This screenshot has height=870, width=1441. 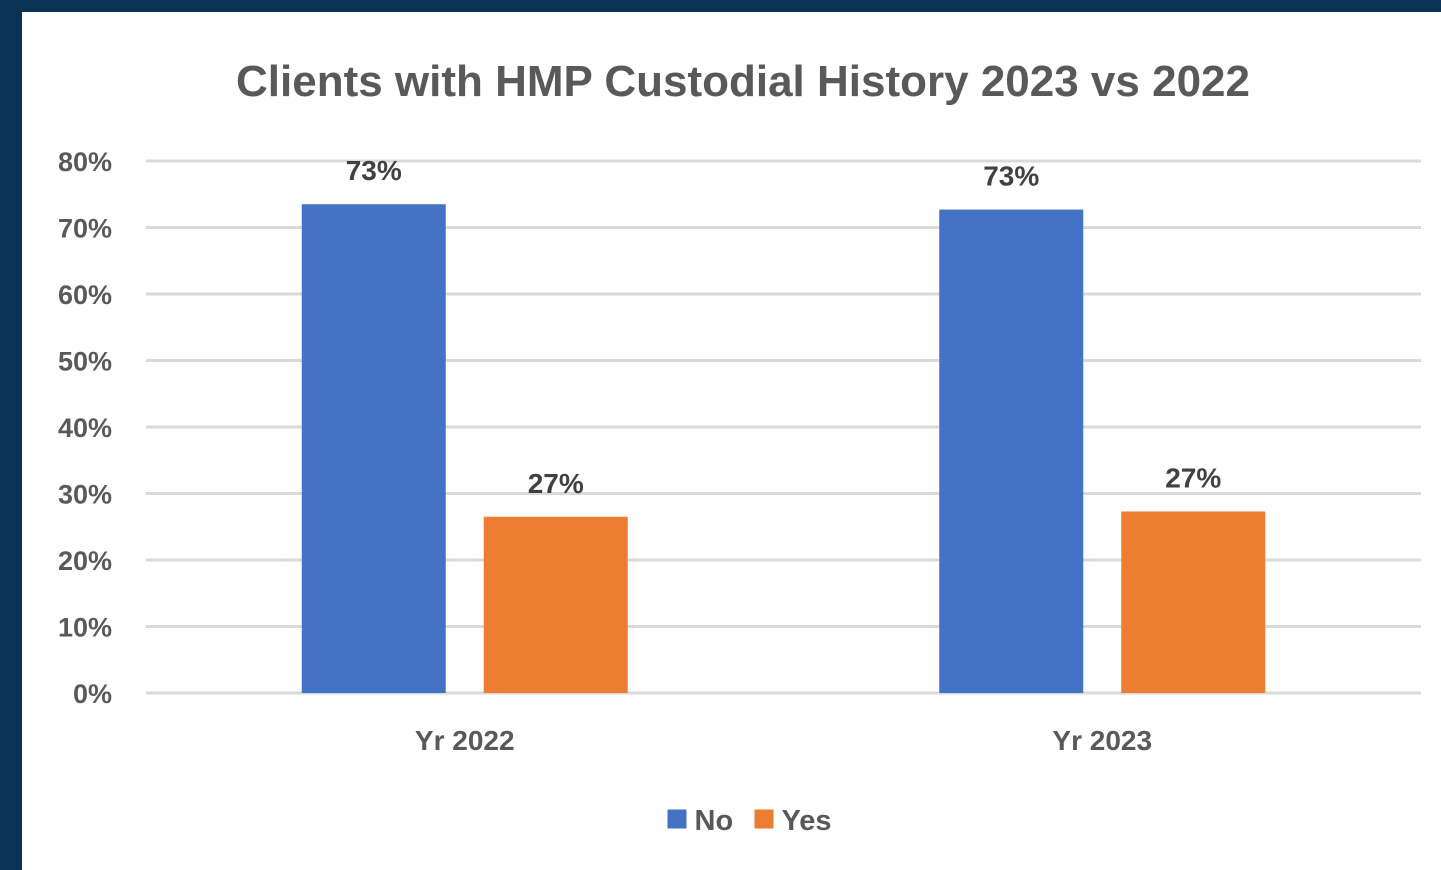 I want to click on x-category-label: Yr 2023, so click(x=1102, y=740).